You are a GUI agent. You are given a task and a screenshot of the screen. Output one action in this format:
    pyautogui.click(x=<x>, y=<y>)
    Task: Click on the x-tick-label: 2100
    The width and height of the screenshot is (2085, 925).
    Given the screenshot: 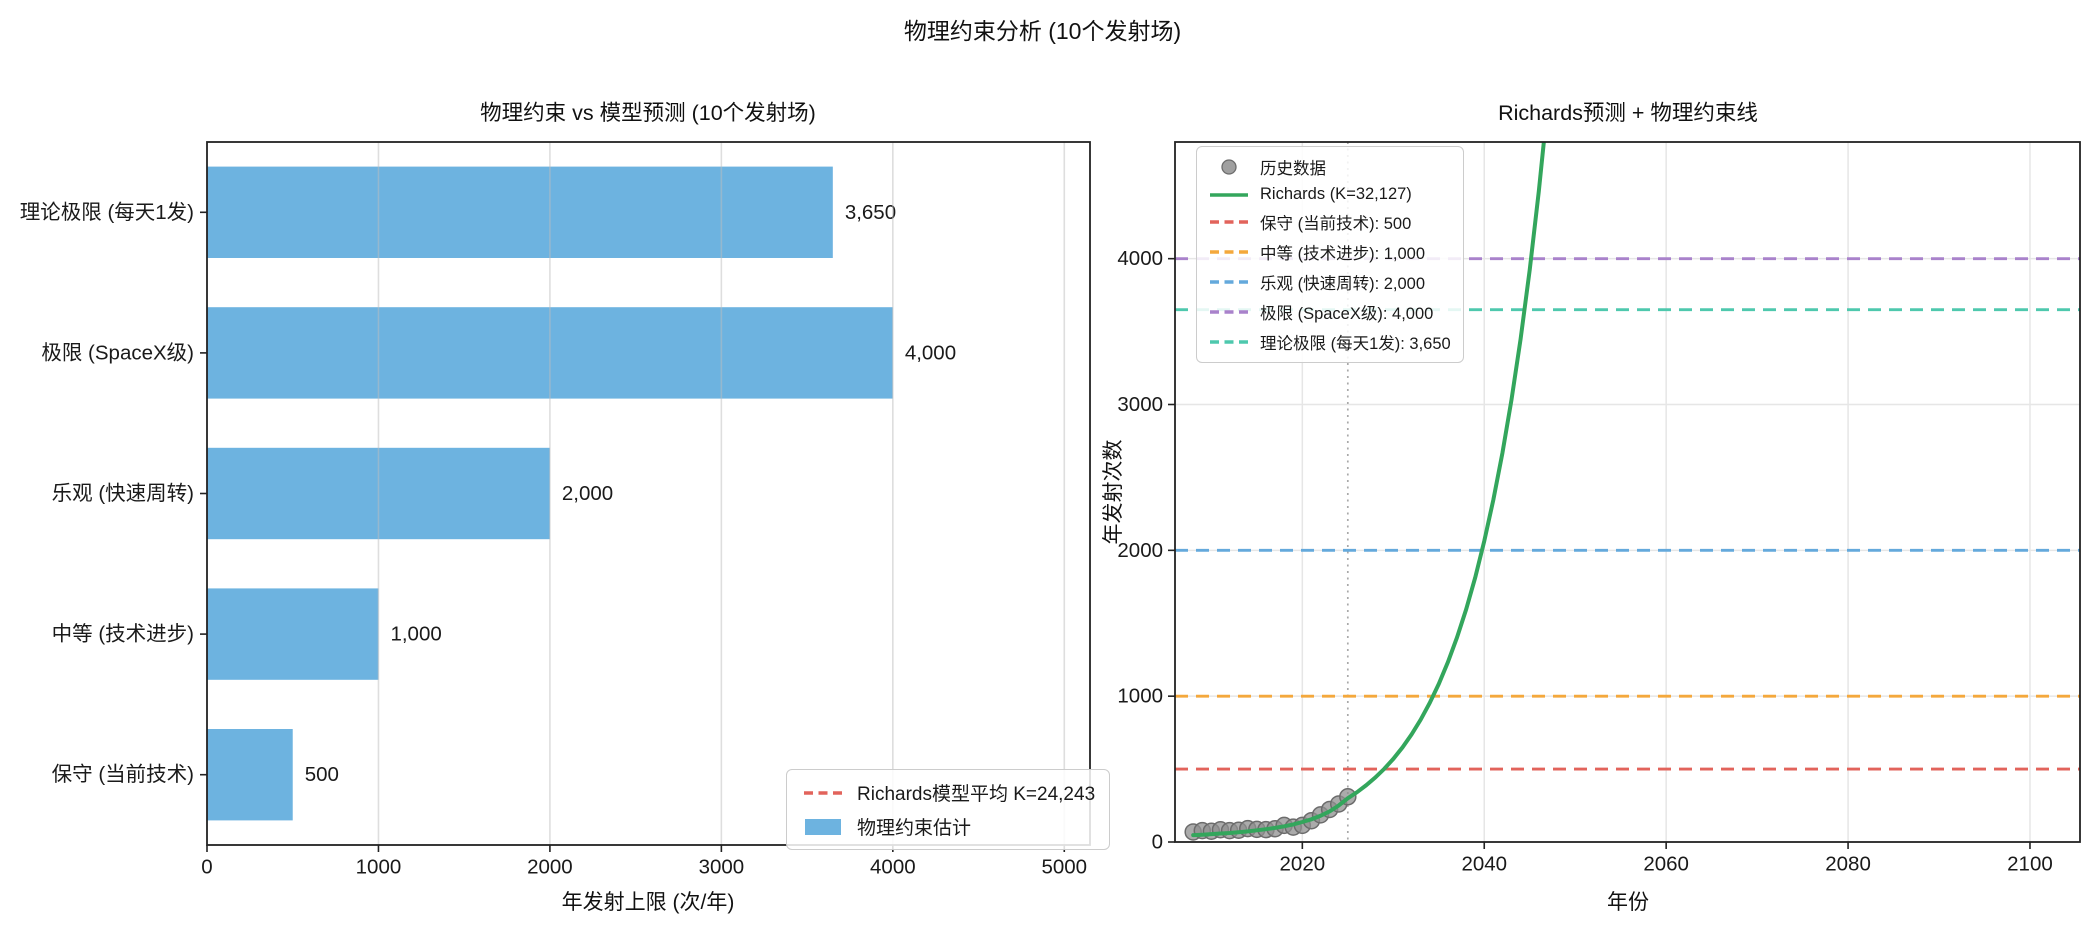 What is the action you would take?
    pyautogui.click(x=2030, y=863)
    